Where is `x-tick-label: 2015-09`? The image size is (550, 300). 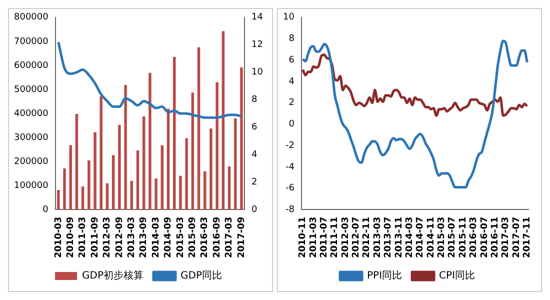 x-tick-label: 2015-09 is located at coordinates (193, 237).